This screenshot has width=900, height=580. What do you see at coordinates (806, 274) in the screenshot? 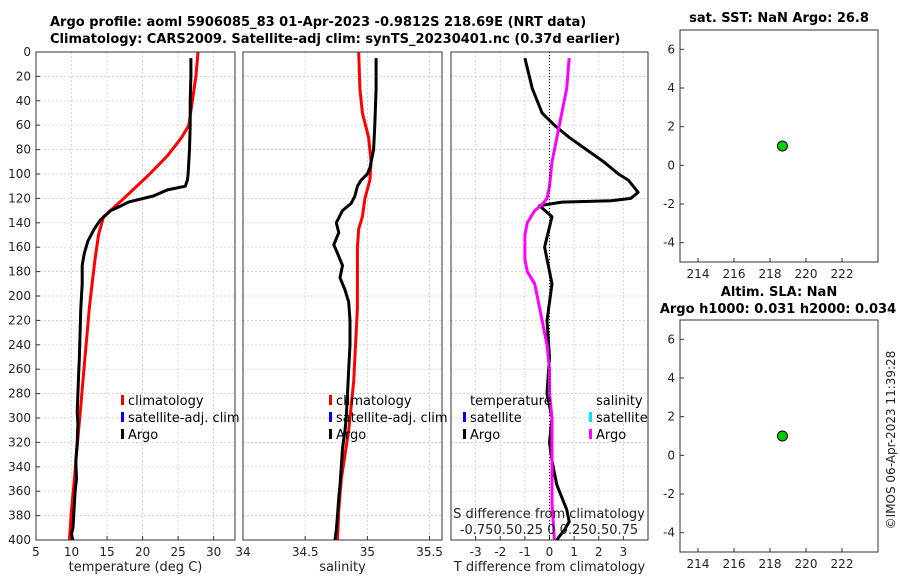
I see `sat_sst-xtick-label: 220` at bounding box center [806, 274].